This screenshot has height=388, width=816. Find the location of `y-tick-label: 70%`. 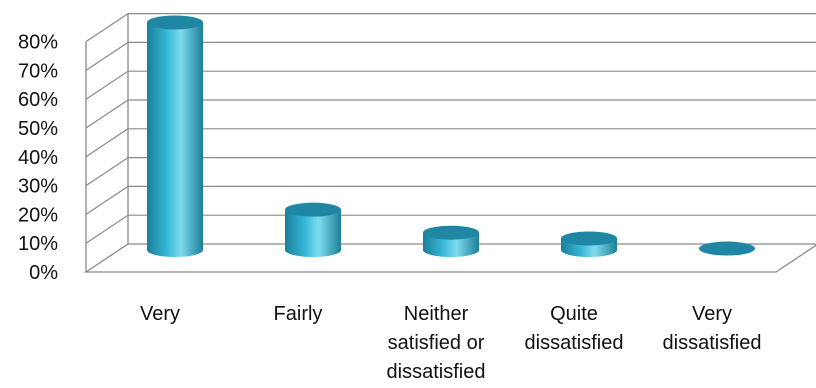

y-tick-label: 70% is located at coordinates (38, 71).